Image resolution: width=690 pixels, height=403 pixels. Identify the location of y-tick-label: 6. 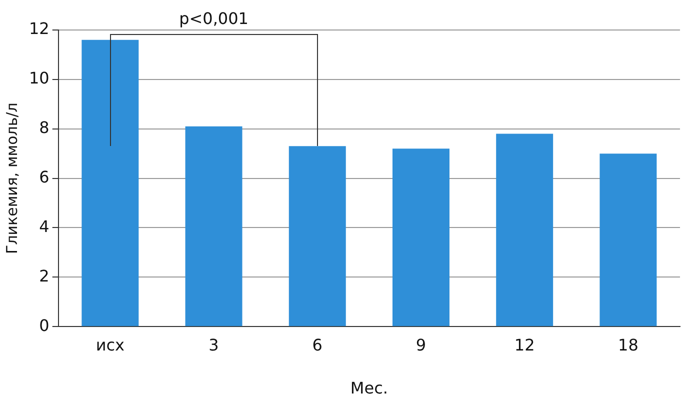
(44, 176).